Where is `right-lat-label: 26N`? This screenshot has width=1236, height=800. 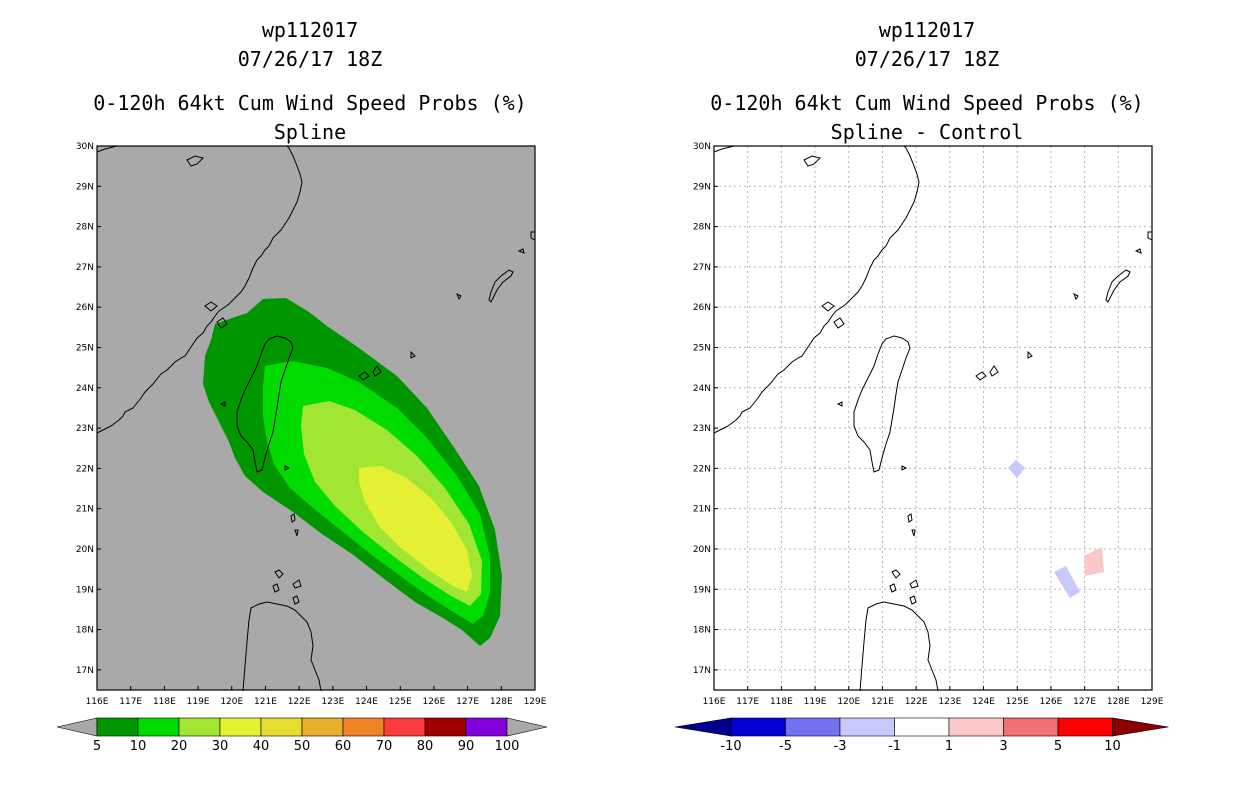
right-lat-label: 26N is located at coordinates (702, 308).